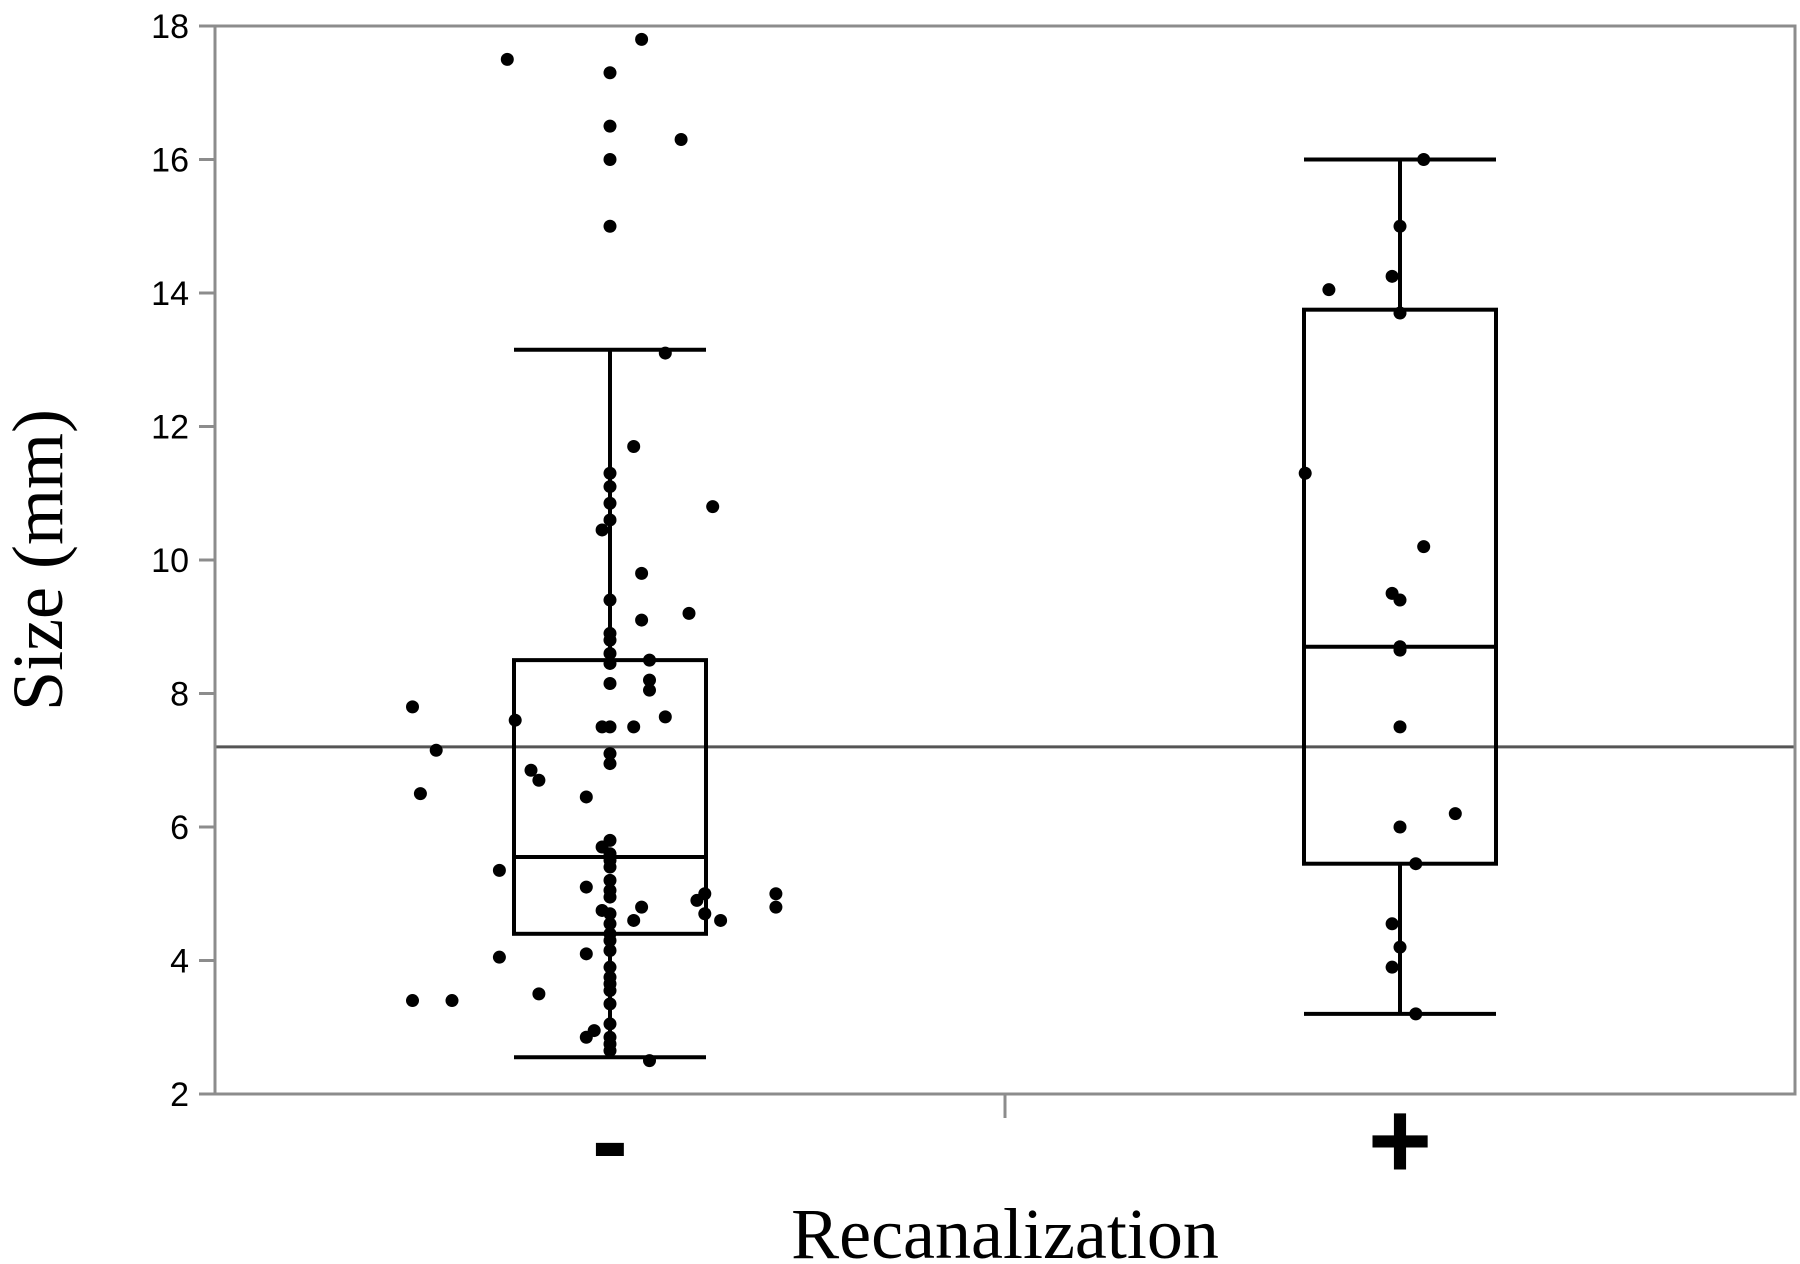 The width and height of the screenshot is (1800, 1264). I want to click on x-axis-title: Recanalization, so click(1005, 1229).